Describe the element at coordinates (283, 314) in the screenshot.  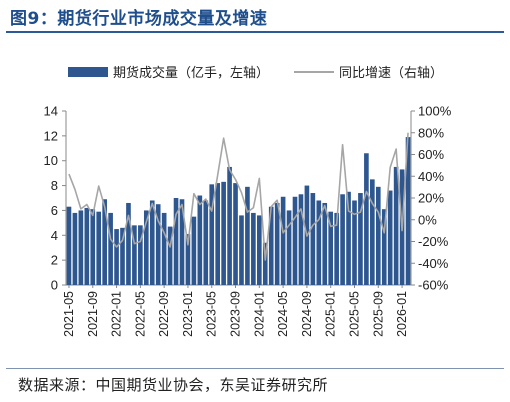
I see `x-tick-label: 2024-05` at that location.